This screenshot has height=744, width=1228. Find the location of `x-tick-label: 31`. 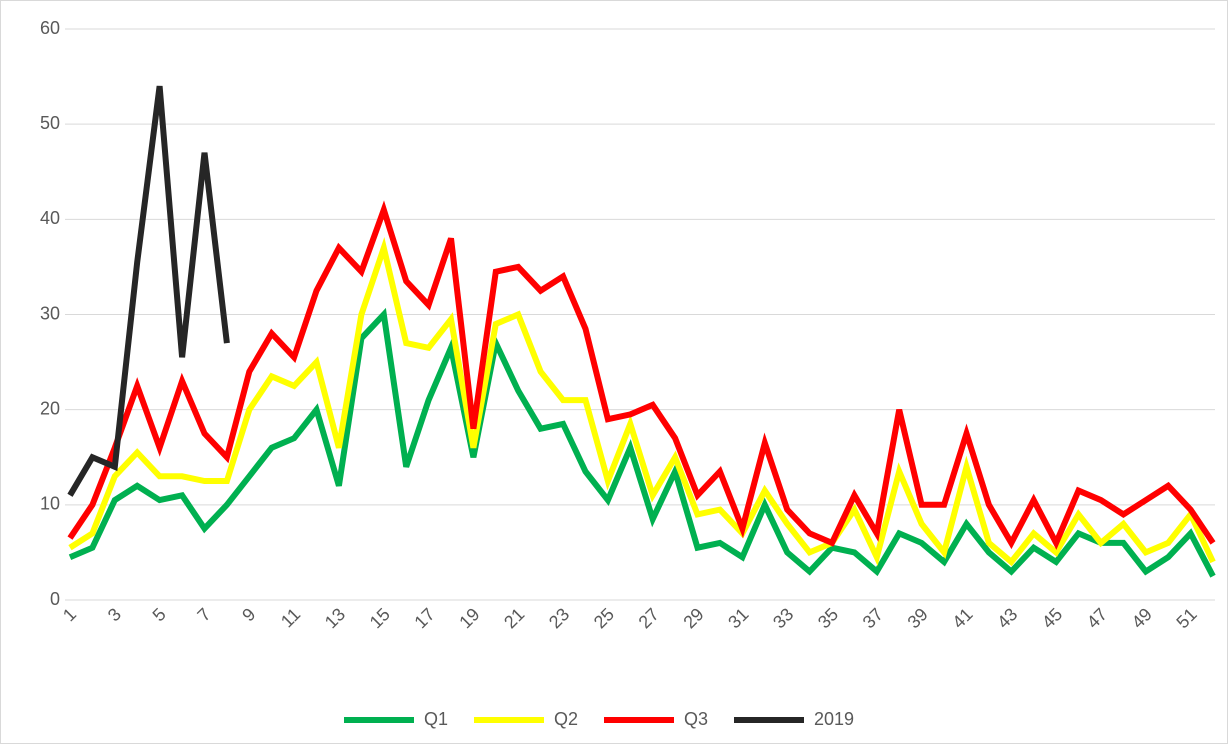

x-tick-label: 31 is located at coordinates (738, 618).